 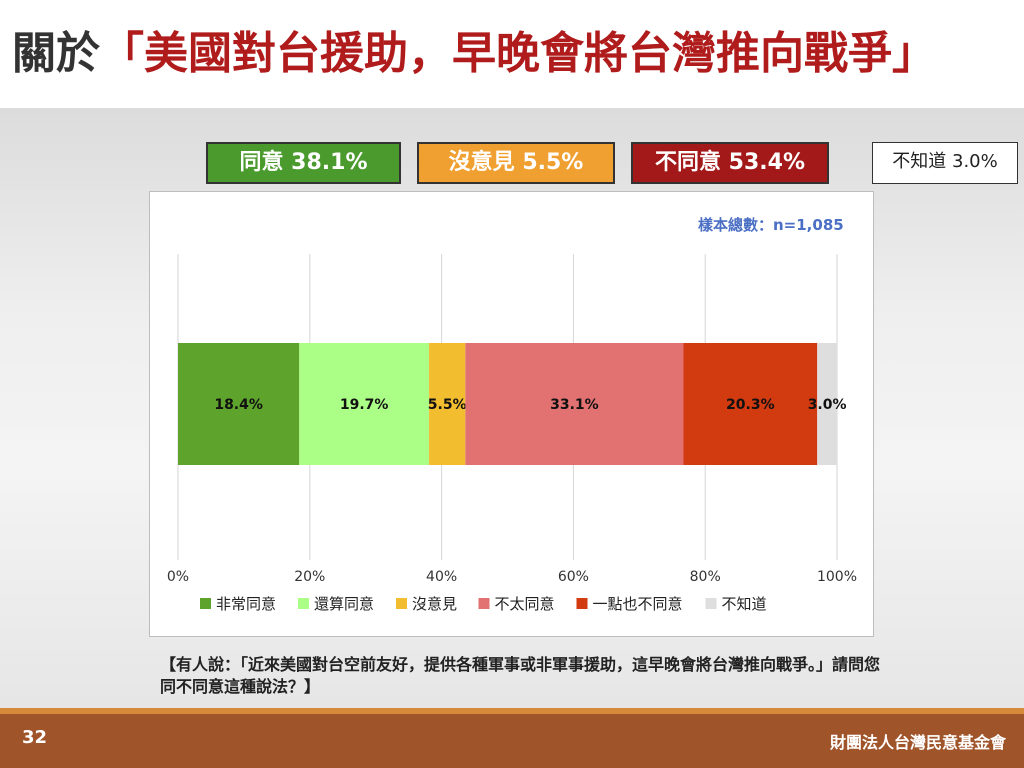 I want to click on page-title-prefix: 關於, so click(x=56, y=53).